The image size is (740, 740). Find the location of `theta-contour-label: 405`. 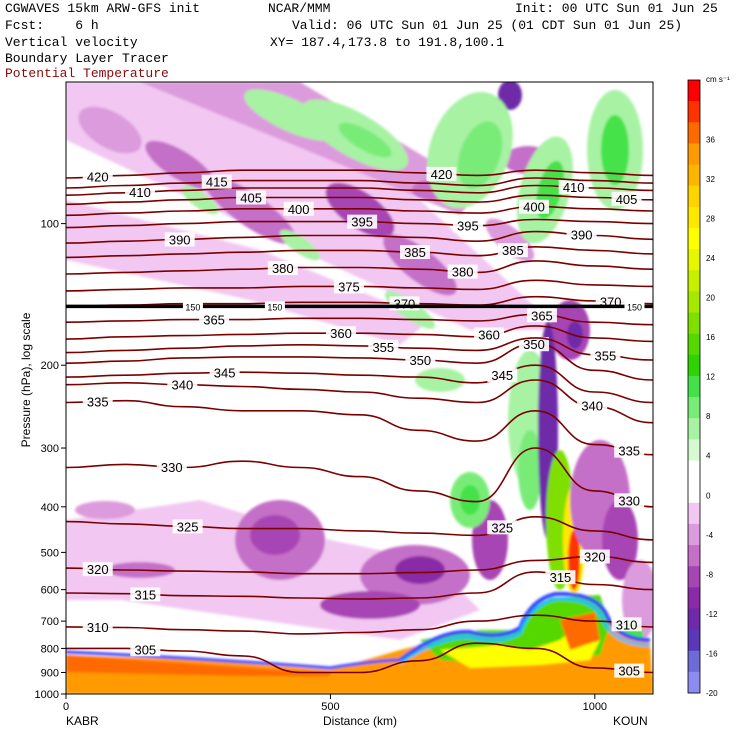

theta-contour-label: 405 is located at coordinates (627, 199).